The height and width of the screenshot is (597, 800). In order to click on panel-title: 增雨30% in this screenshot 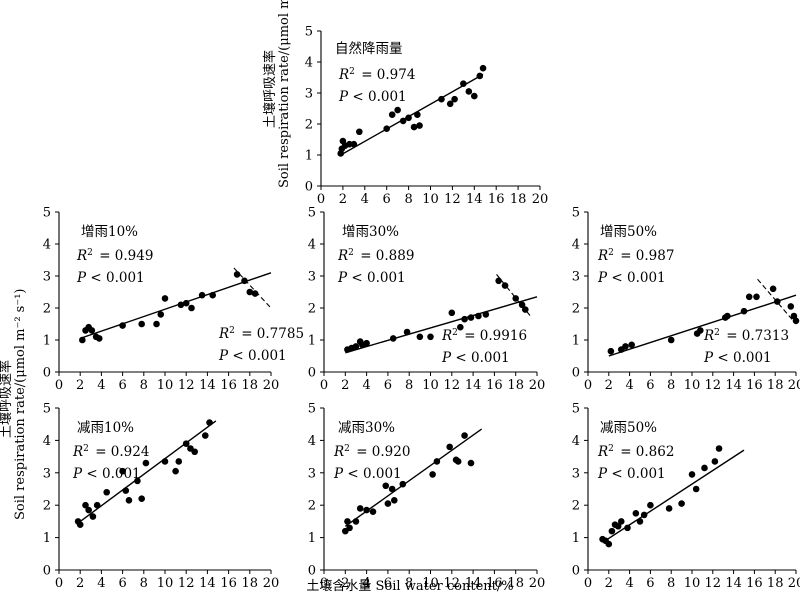, I will do `click(370, 232)`.